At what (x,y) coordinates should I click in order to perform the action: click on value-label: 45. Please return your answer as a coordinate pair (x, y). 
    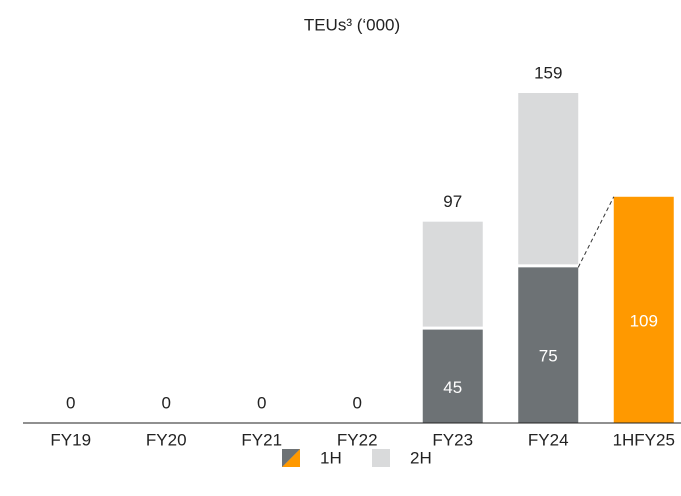
    Looking at the image, I should click on (452, 387).